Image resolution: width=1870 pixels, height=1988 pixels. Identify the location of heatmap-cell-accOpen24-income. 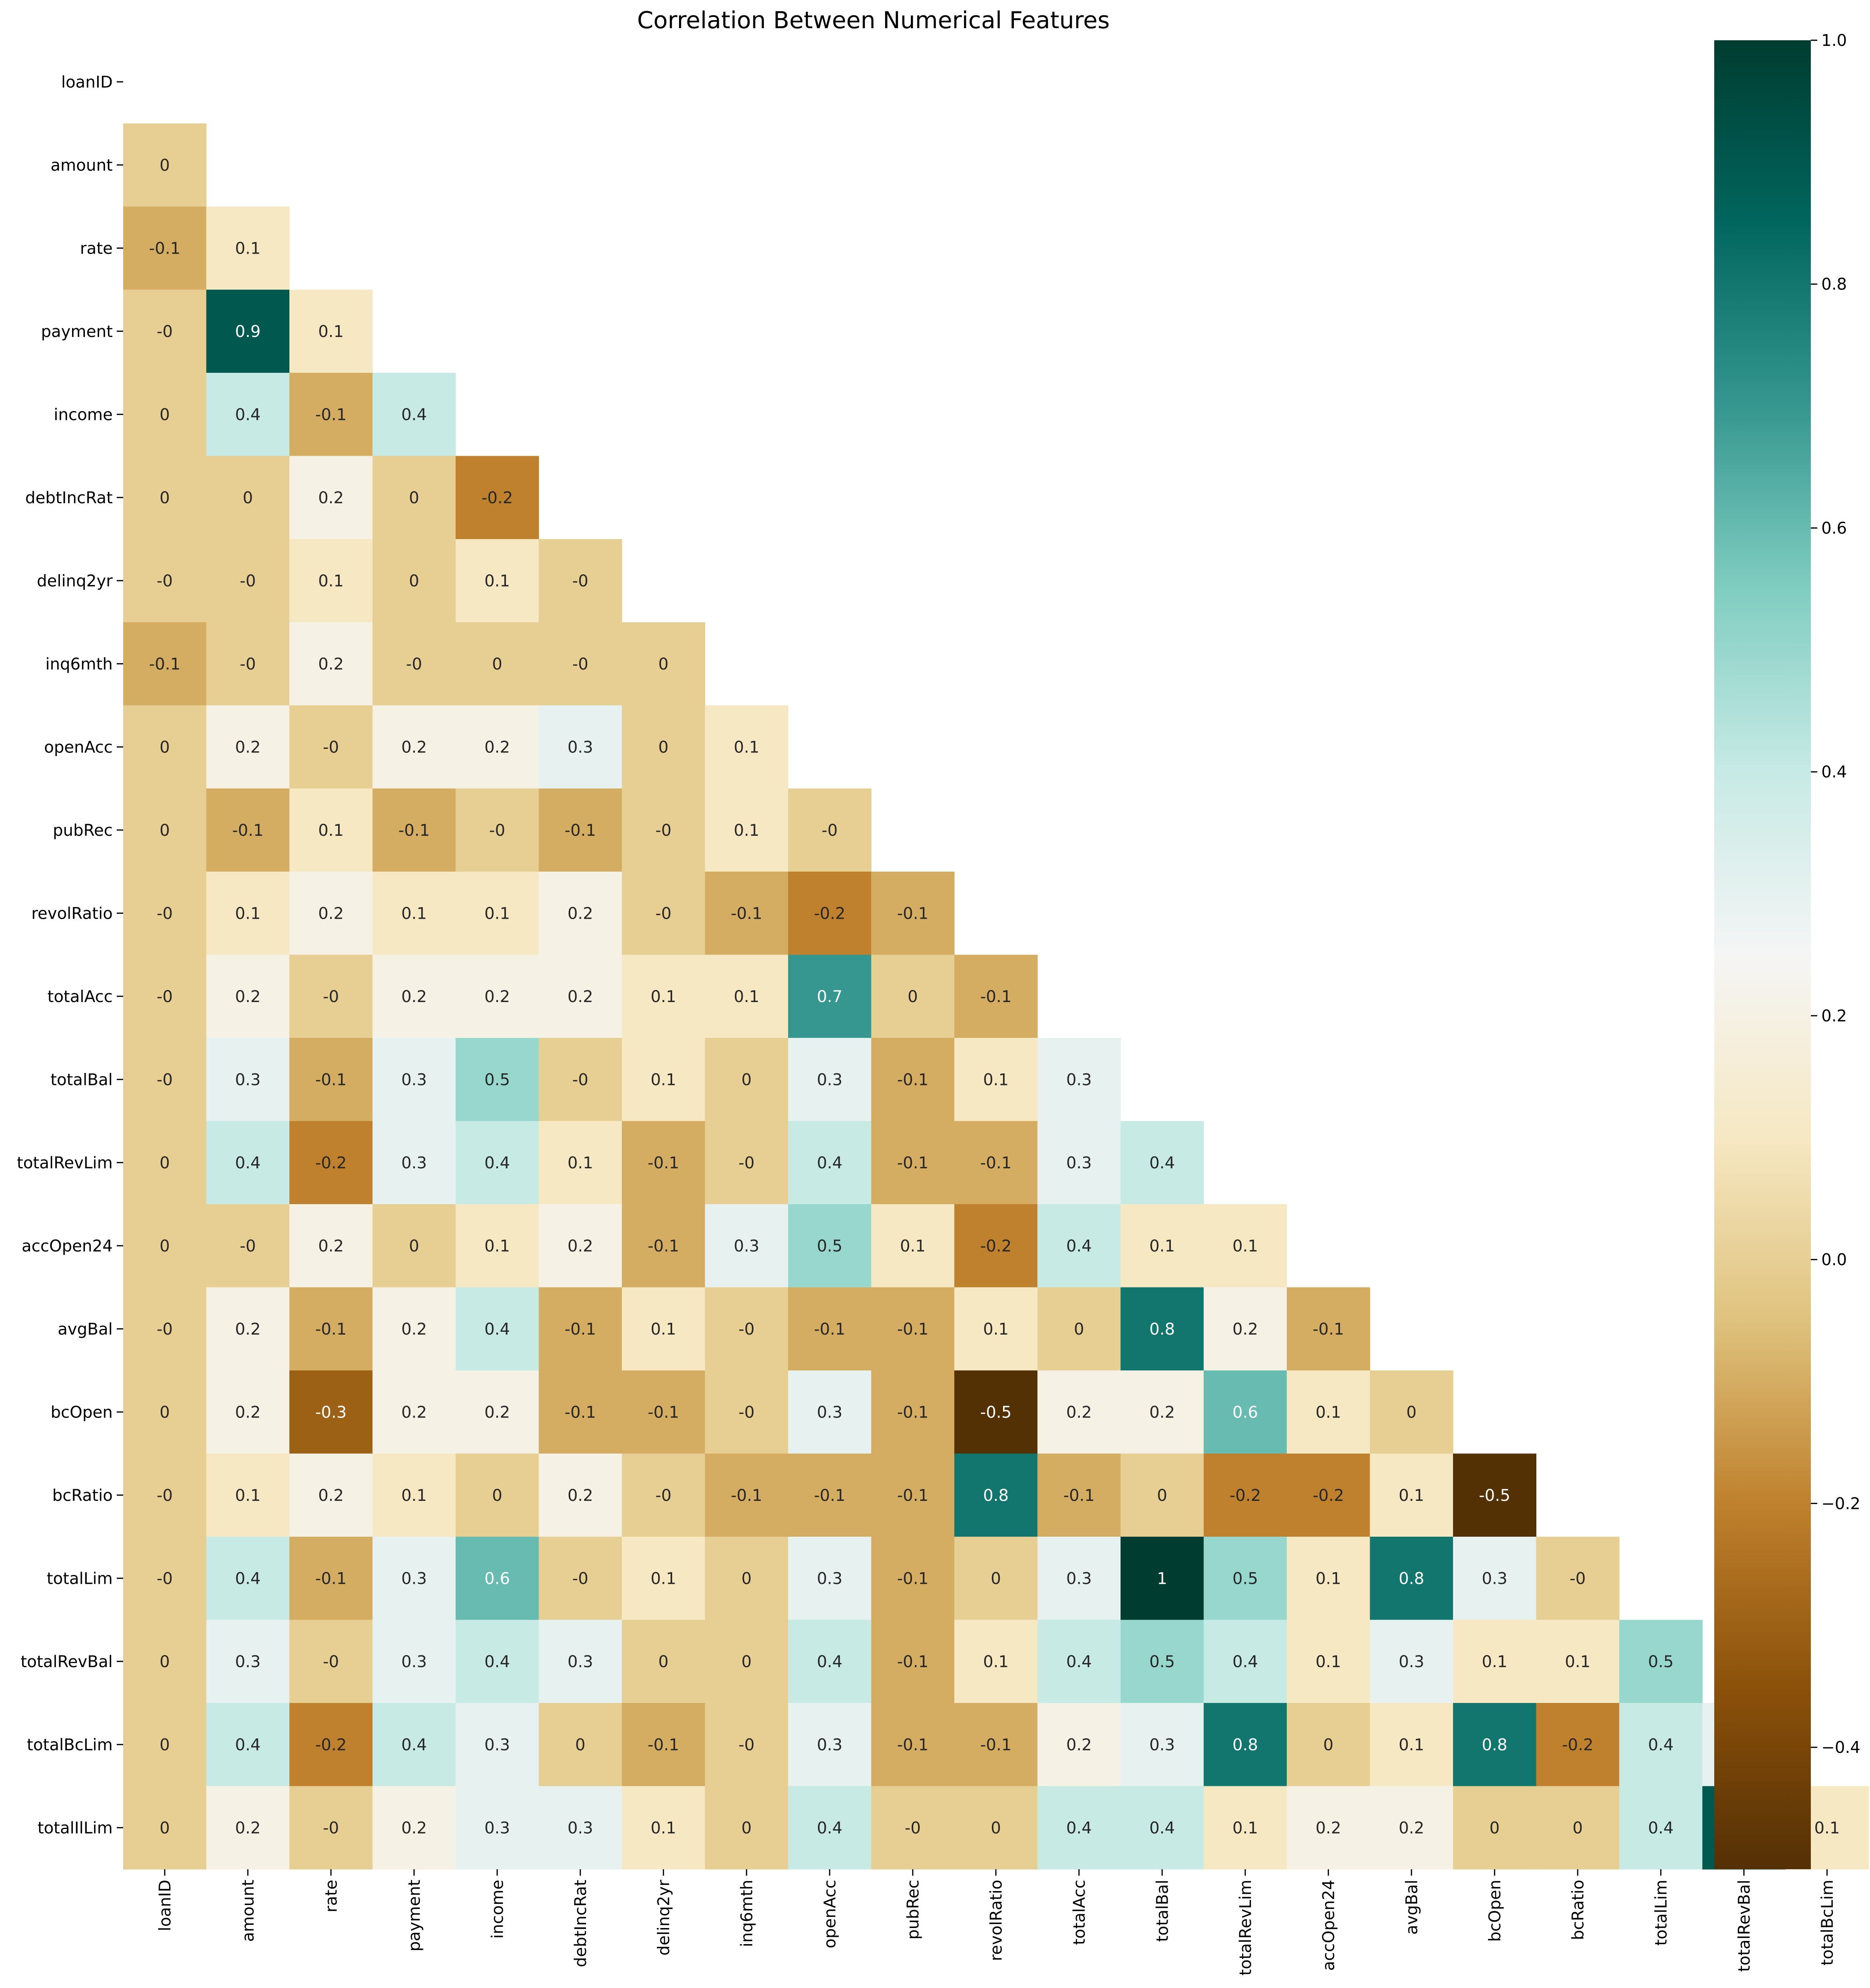
(497, 1246).